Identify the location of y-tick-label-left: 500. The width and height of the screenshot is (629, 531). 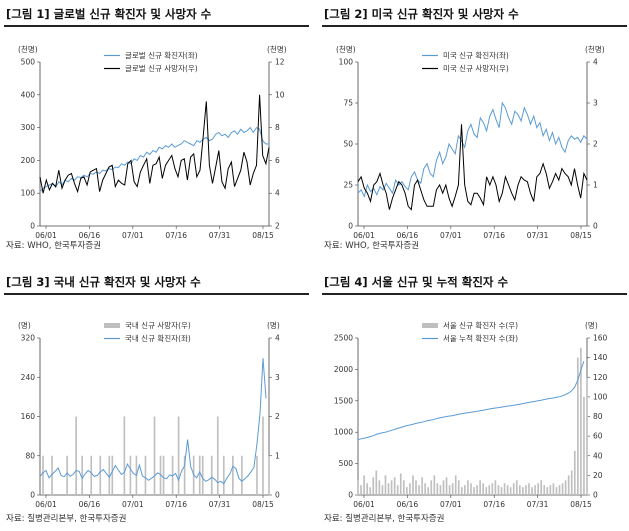
(28, 62).